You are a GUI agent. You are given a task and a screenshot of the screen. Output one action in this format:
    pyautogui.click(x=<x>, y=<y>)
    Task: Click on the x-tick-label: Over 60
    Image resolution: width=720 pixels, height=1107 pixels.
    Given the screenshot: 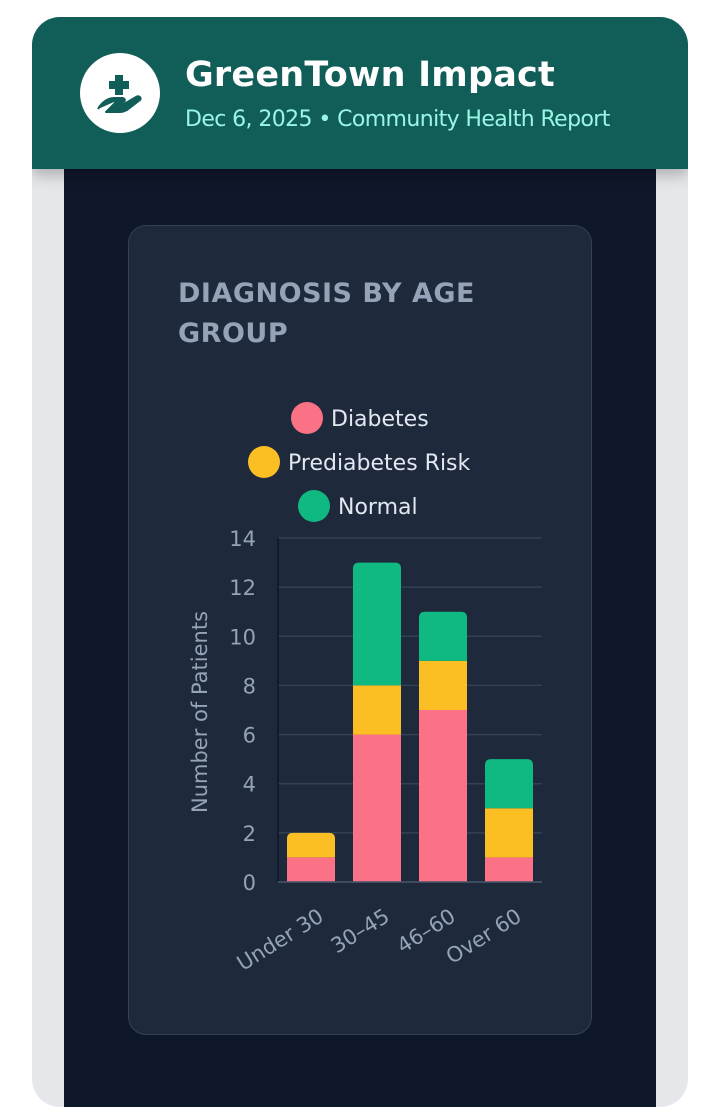 What is the action you would take?
    pyautogui.click(x=484, y=936)
    